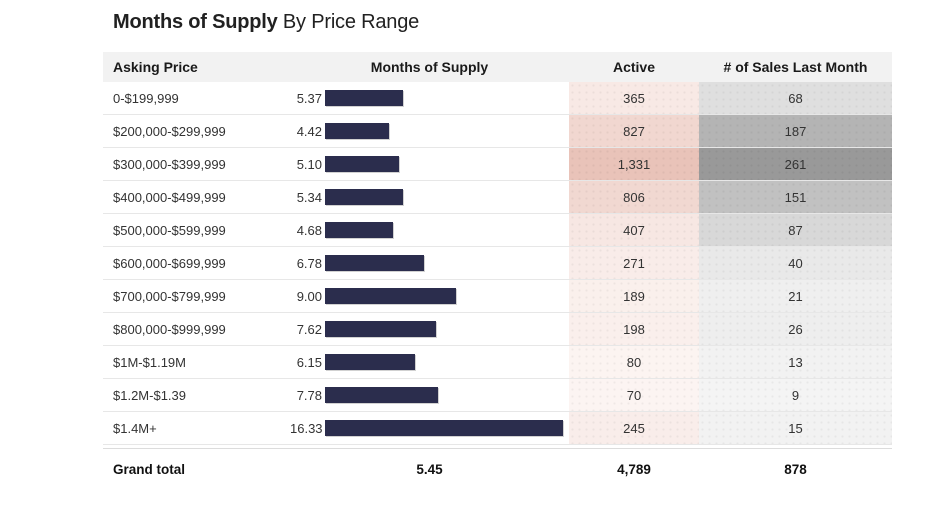  I want to click on months-of-supply-value: 4.68, so click(309, 230).